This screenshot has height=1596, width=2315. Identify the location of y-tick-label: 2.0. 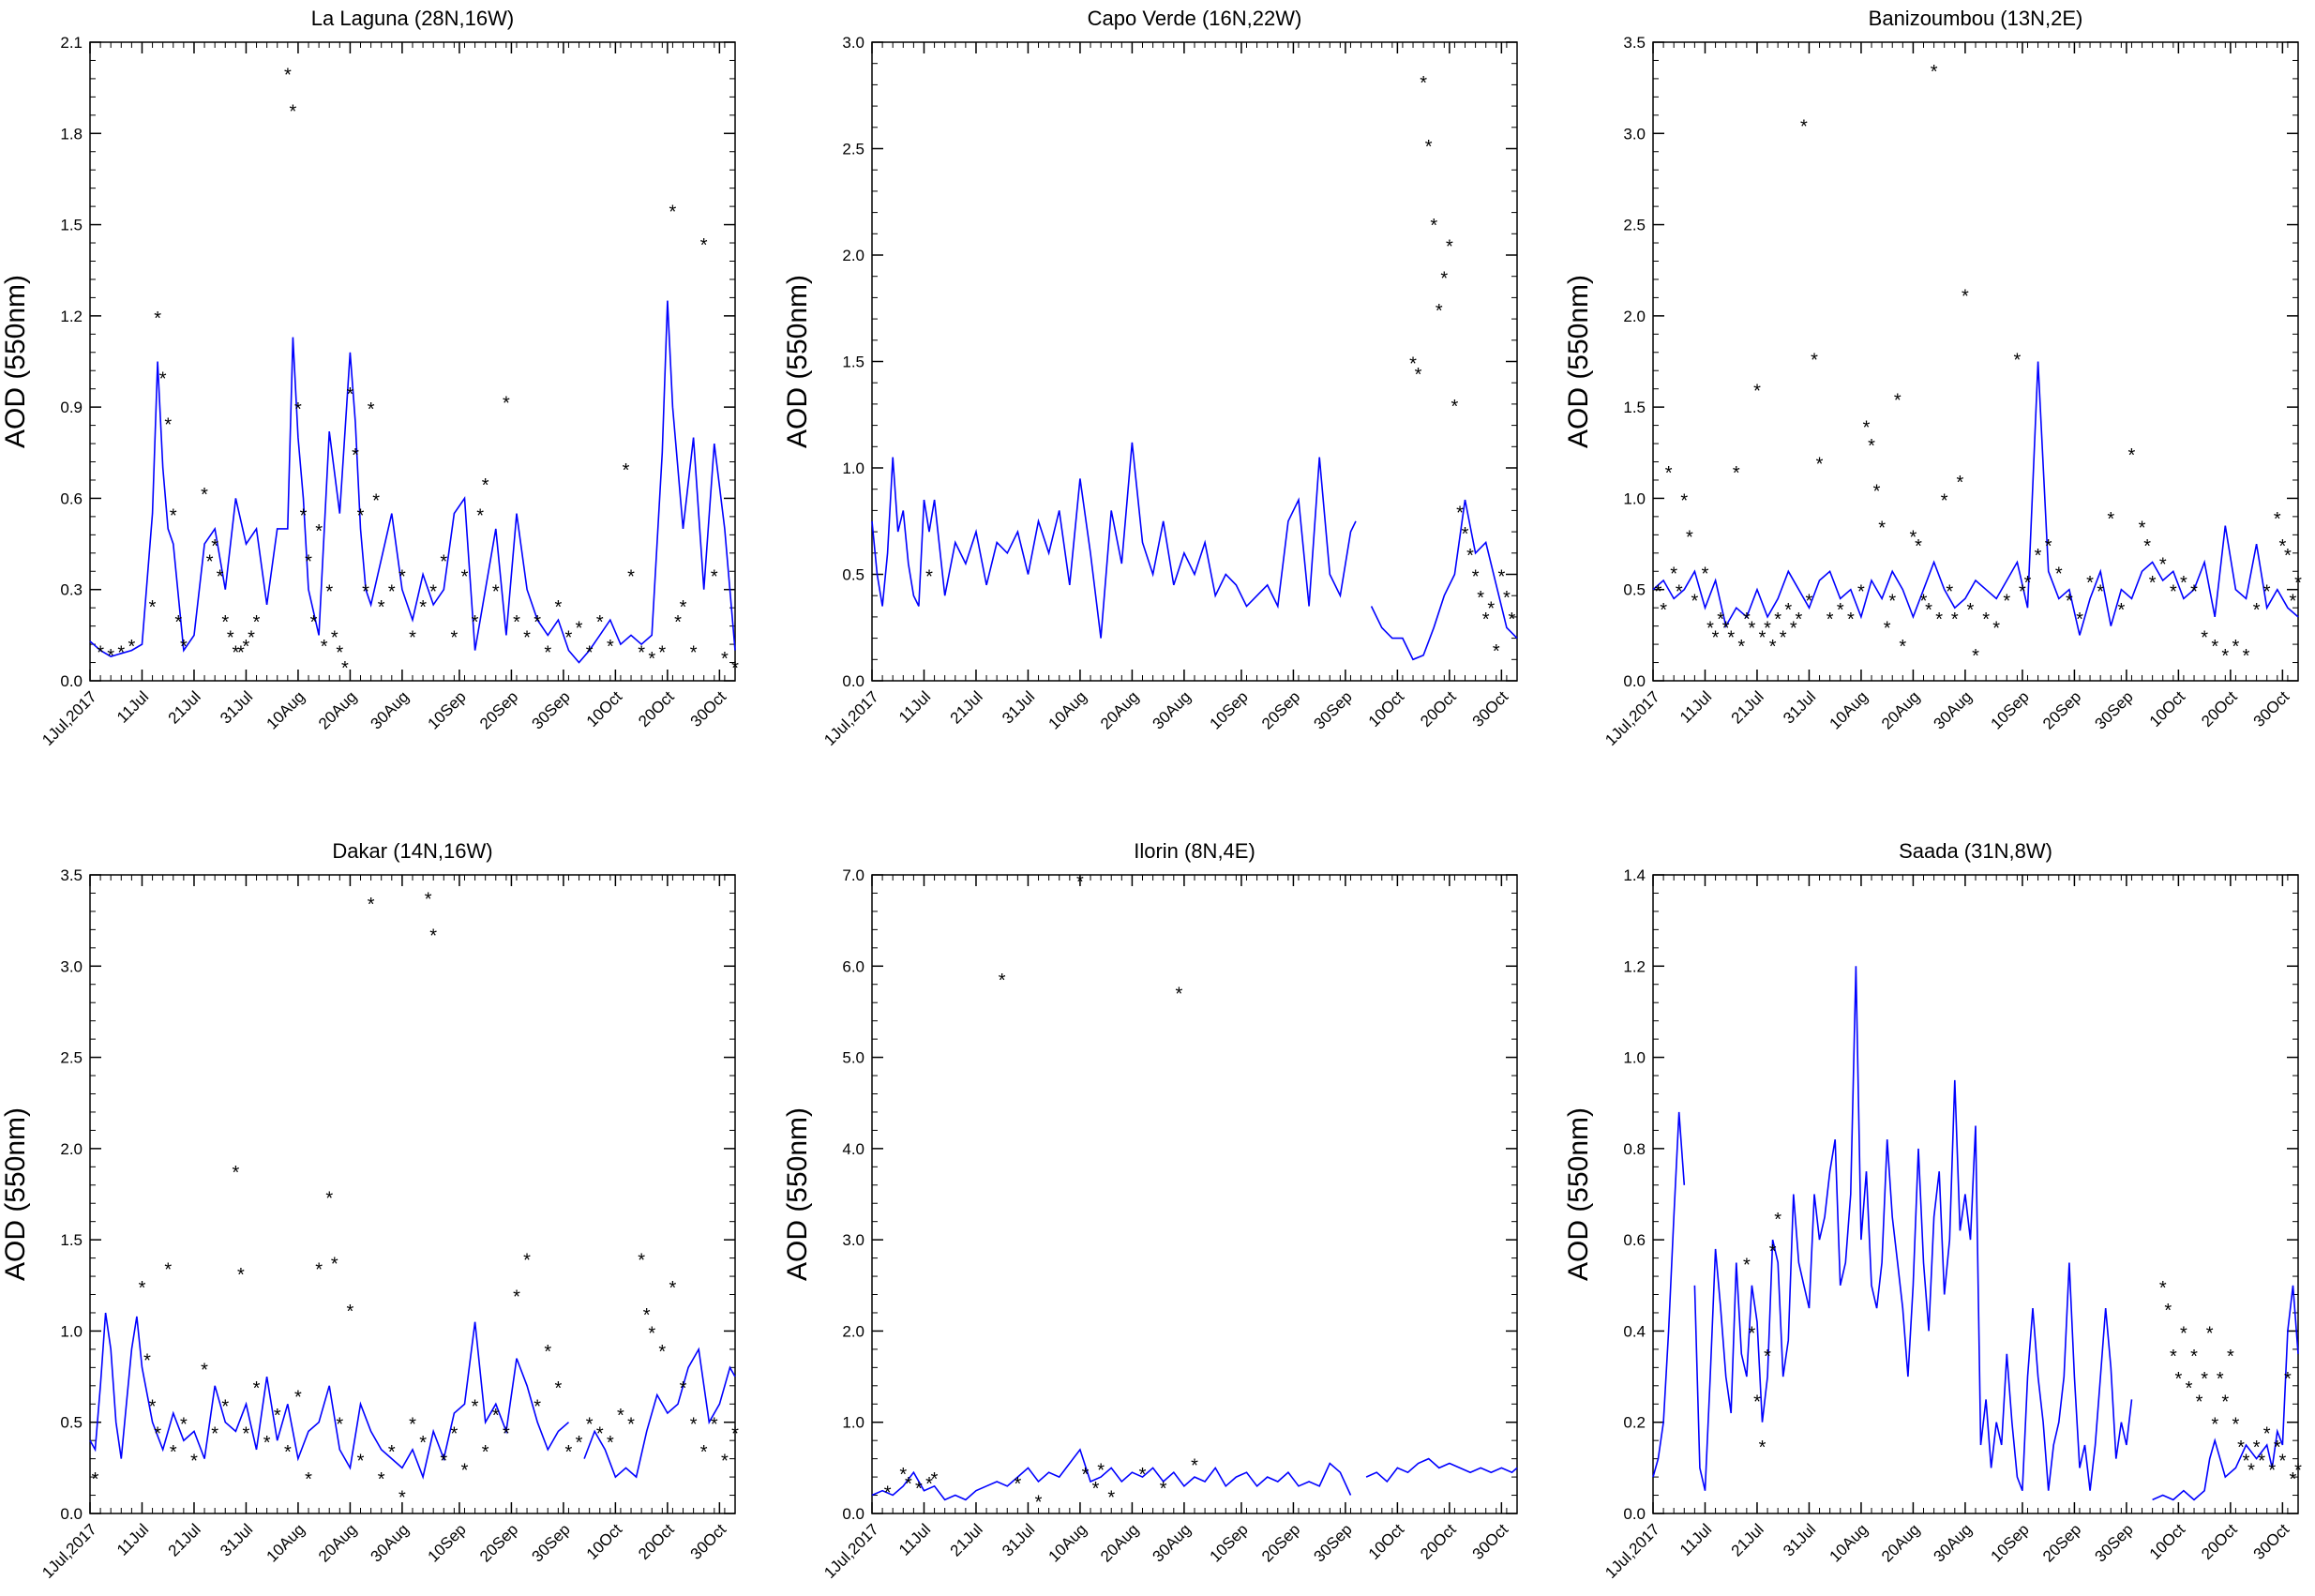
(1634, 317).